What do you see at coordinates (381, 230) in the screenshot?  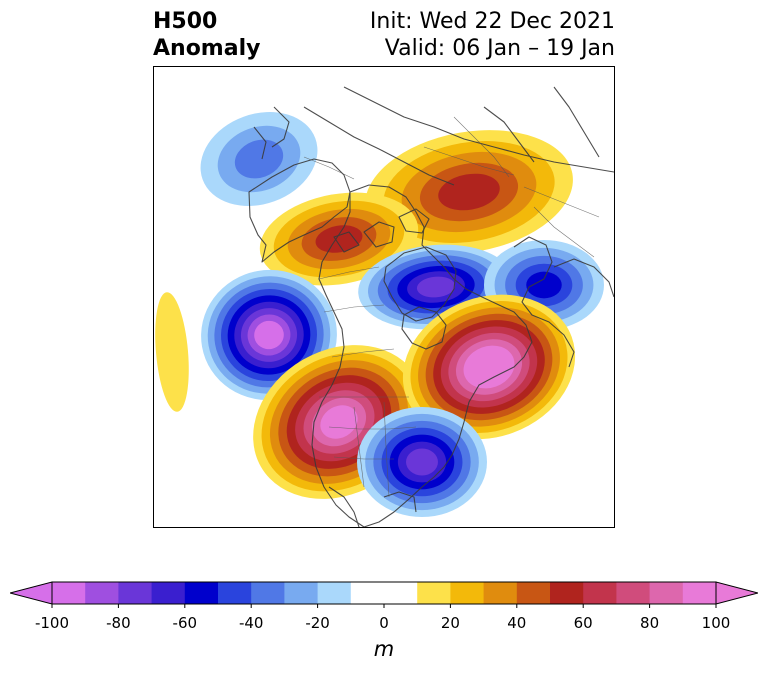 I see `coast-arctic-islands` at bounding box center [381, 230].